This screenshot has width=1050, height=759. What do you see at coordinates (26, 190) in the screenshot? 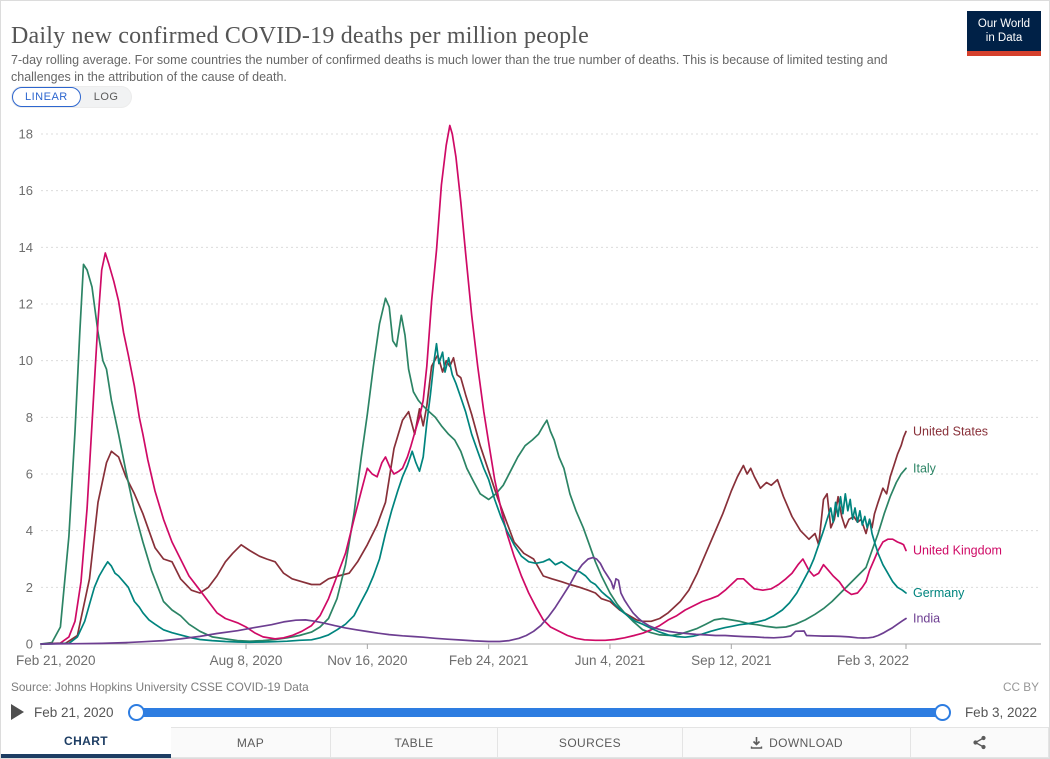
I see `y-axis-tick-label: 16` at bounding box center [26, 190].